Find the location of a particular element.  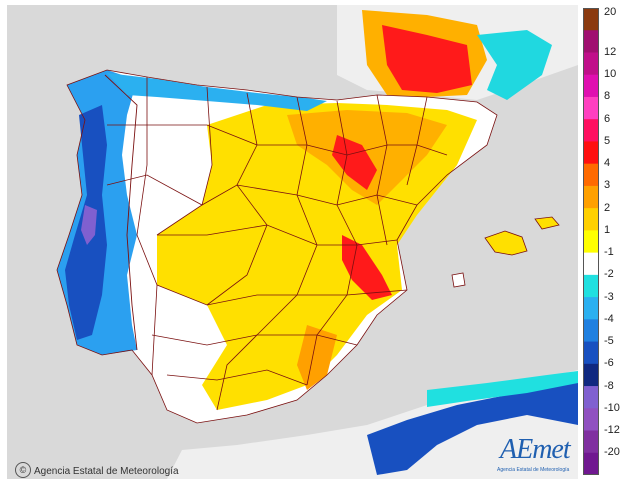

cold-zone-north is located at coordinates (217, 92).